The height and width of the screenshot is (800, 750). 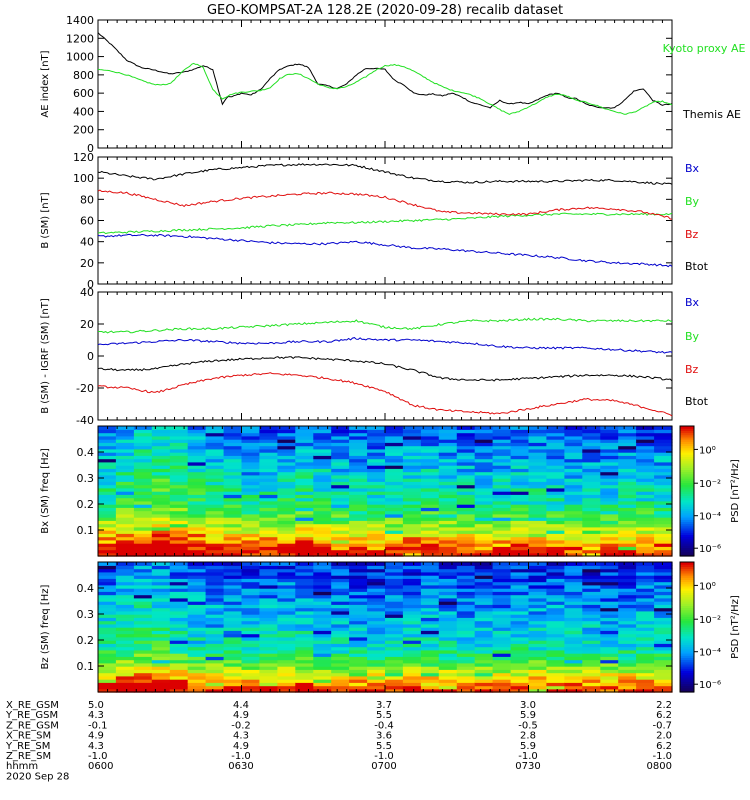 I want to click on colorbar-tick-label: 10⁻⁶, so click(x=710, y=549).